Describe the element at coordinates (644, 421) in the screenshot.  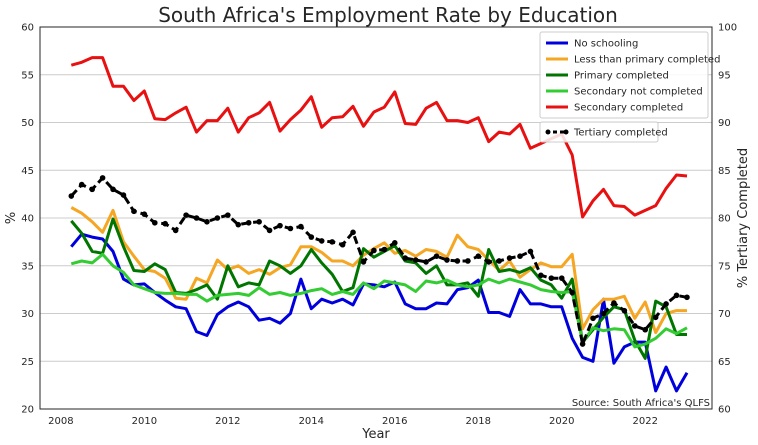
I see `x-tick-label: 2022` at that location.